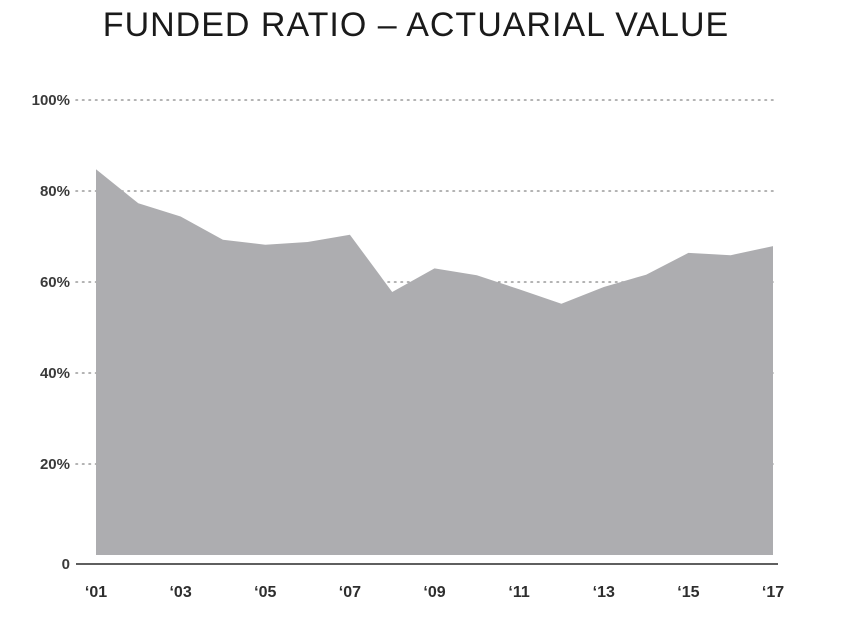 This screenshot has height=622, width=850. Describe the element at coordinates (55, 282) in the screenshot. I see `y-tick-label: 60%` at that location.